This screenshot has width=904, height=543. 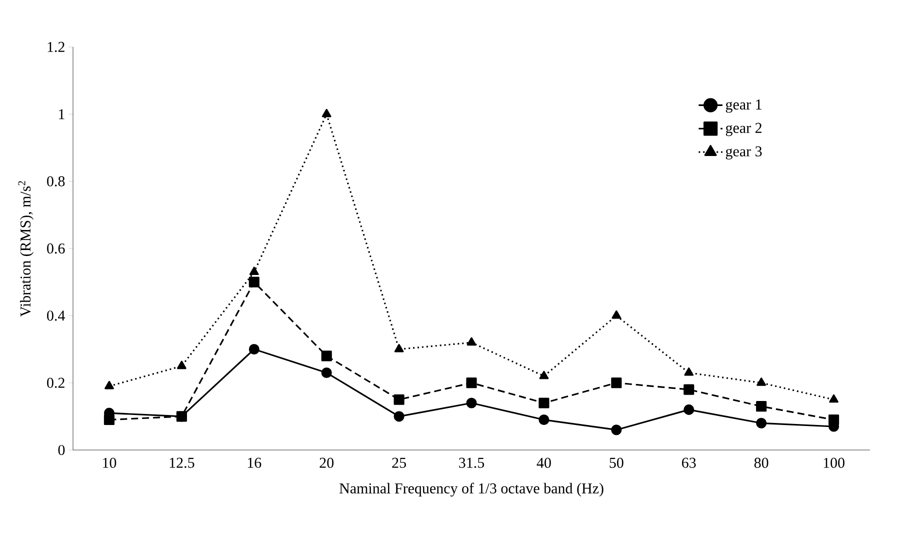 What do you see at coordinates (327, 463) in the screenshot?
I see `x-tick-label: 20` at bounding box center [327, 463].